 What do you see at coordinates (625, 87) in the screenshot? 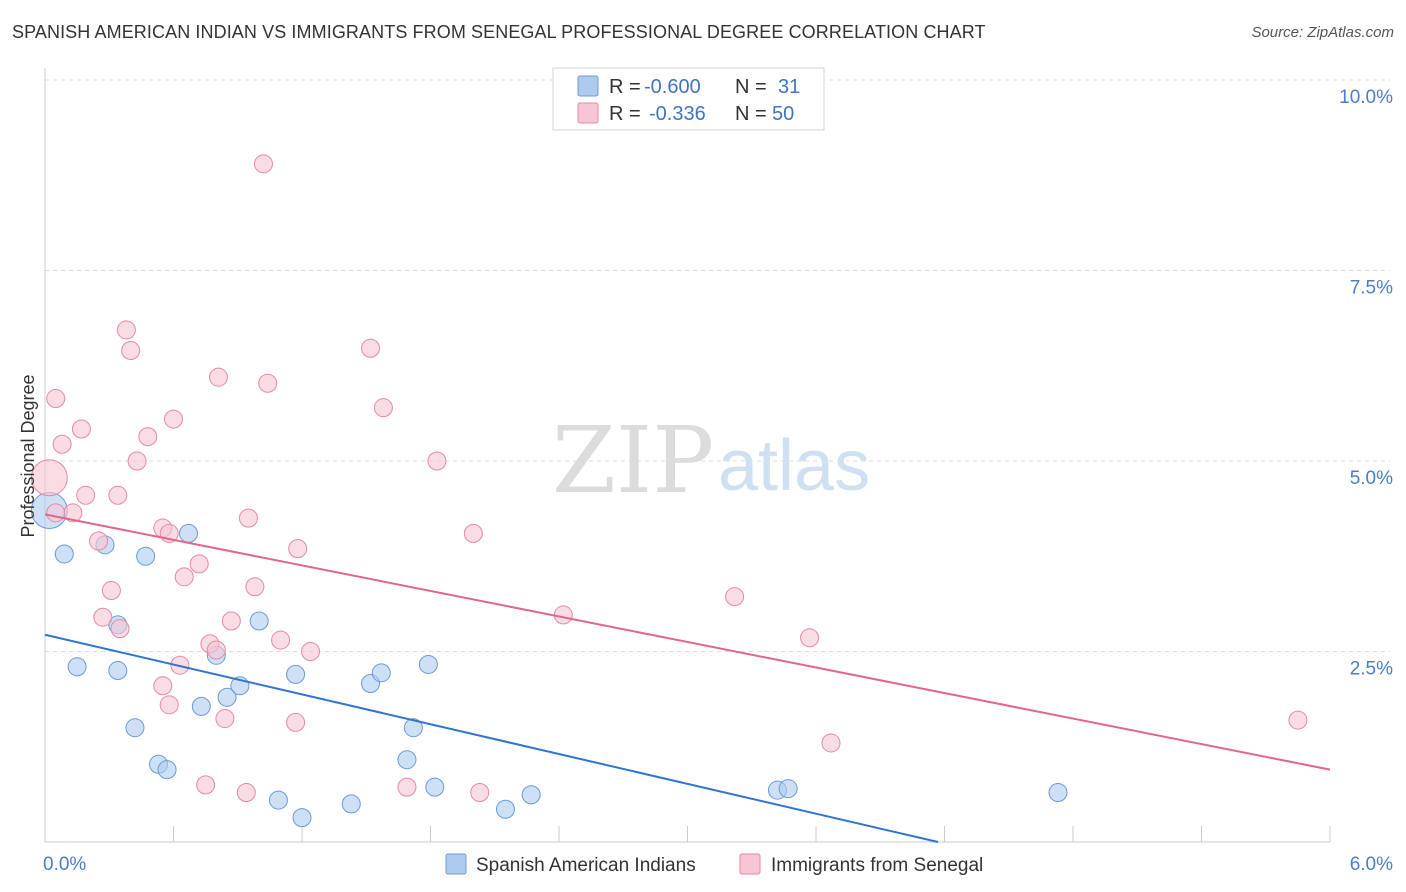
I see `legend-r-label-1: R =` at bounding box center [625, 87].